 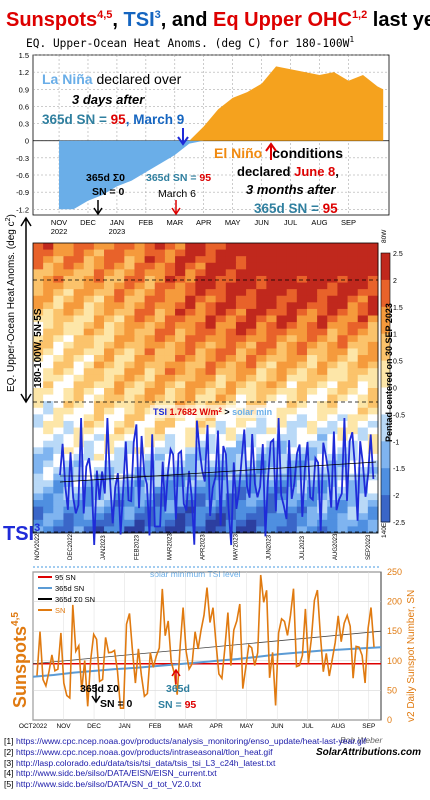 I want to click on hov-date-label: FEB2023, so click(x=137, y=547).